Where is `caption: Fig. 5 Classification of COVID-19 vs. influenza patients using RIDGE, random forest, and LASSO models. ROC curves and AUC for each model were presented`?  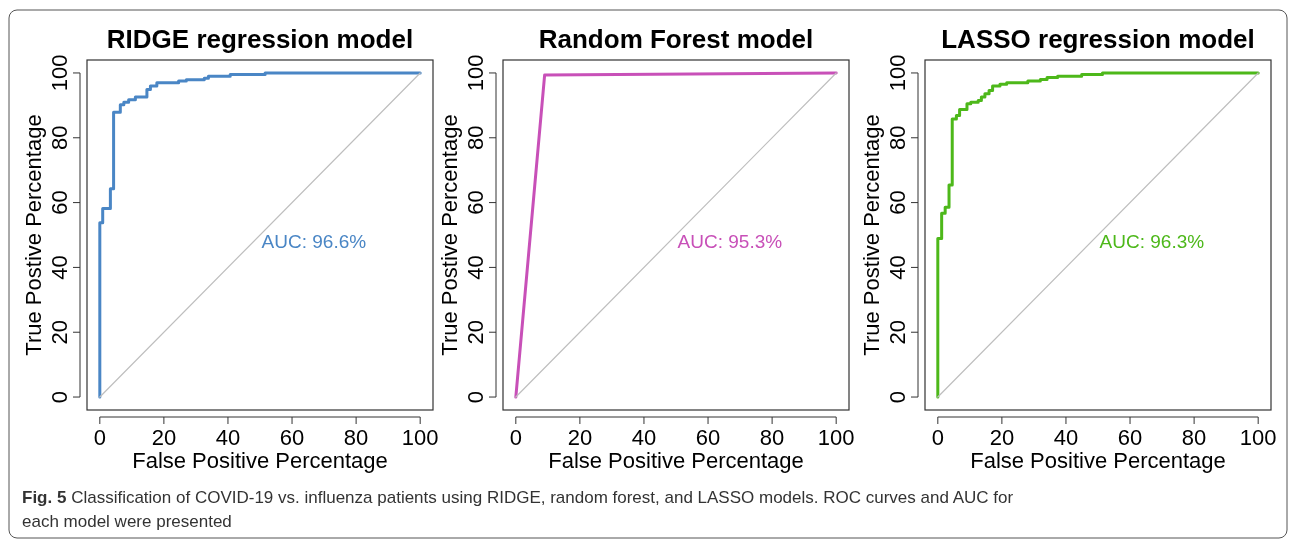 caption: Fig. 5 Classification of COVID-19 vs. influenza patients using RIDGE, random forest, and LASSO models. ROC curves and AUC for each model were presented is located at coordinates (518, 509).